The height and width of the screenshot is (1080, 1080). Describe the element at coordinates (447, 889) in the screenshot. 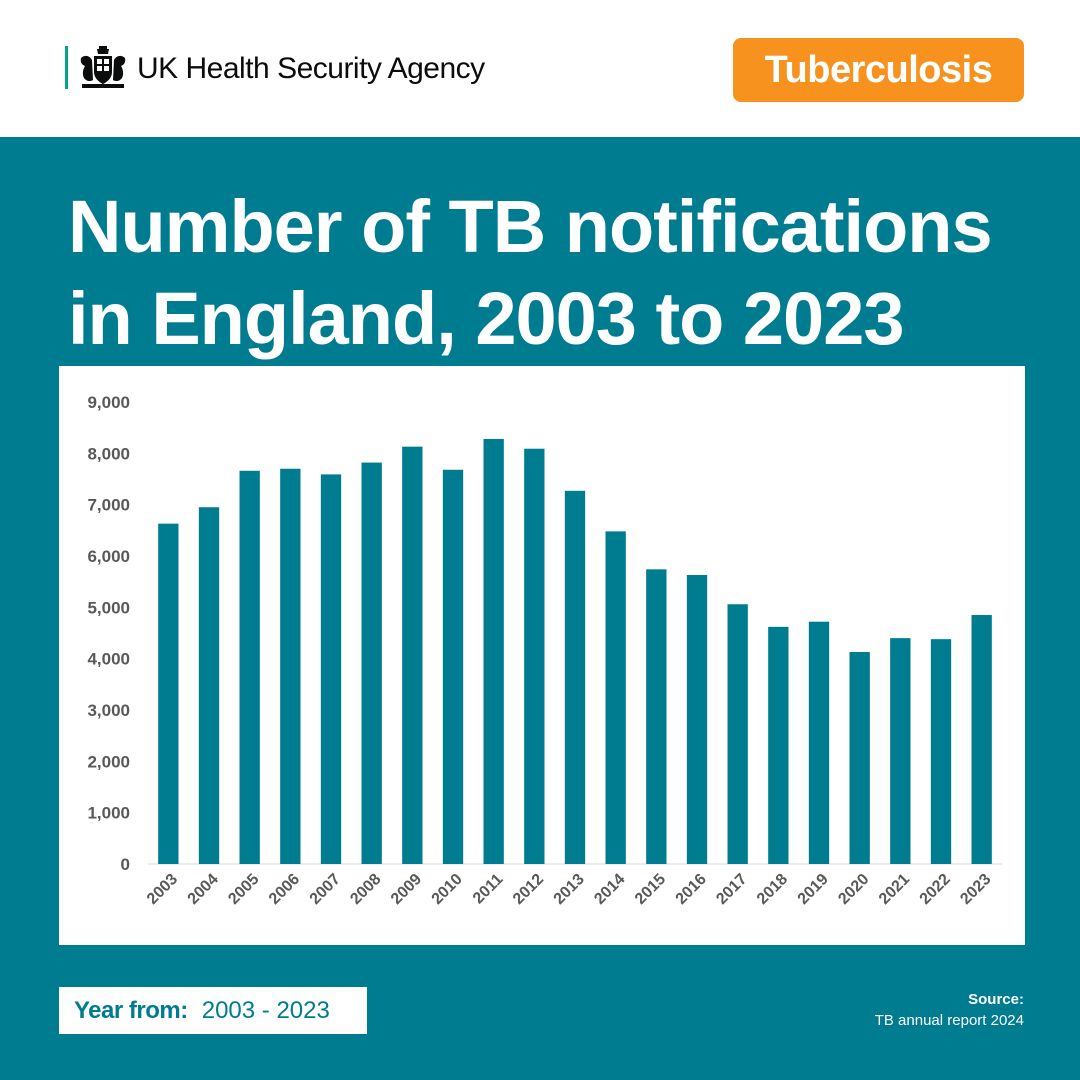

I see `x-tick-label: 2010` at that location.